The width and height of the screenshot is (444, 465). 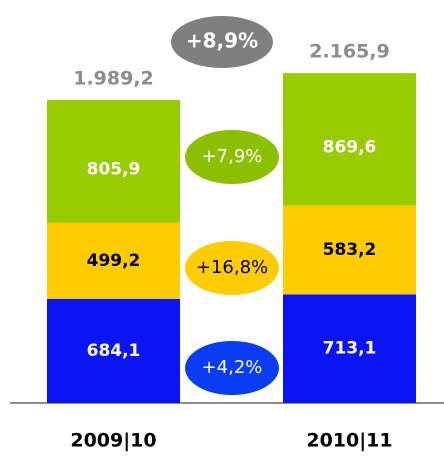 I want to click on value-label: 583,2, so click(x=350, y=250).